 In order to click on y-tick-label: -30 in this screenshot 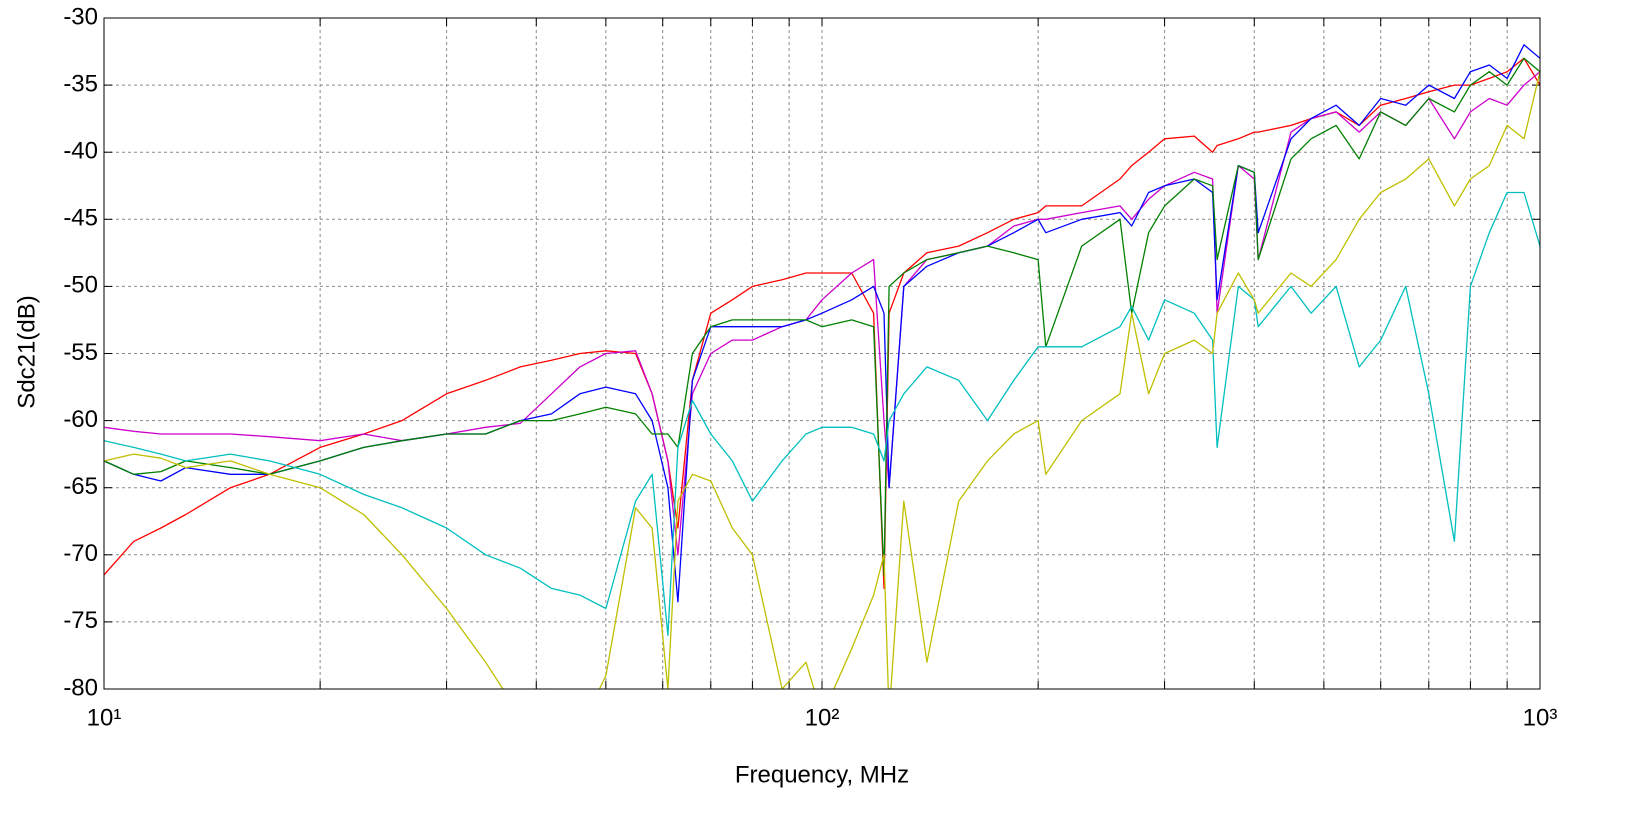, I will do `click(80, 16)`.